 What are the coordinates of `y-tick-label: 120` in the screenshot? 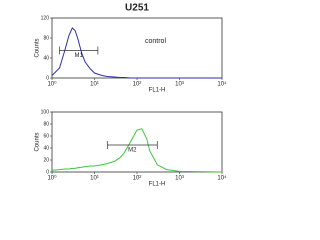 It's located at (45, 18).